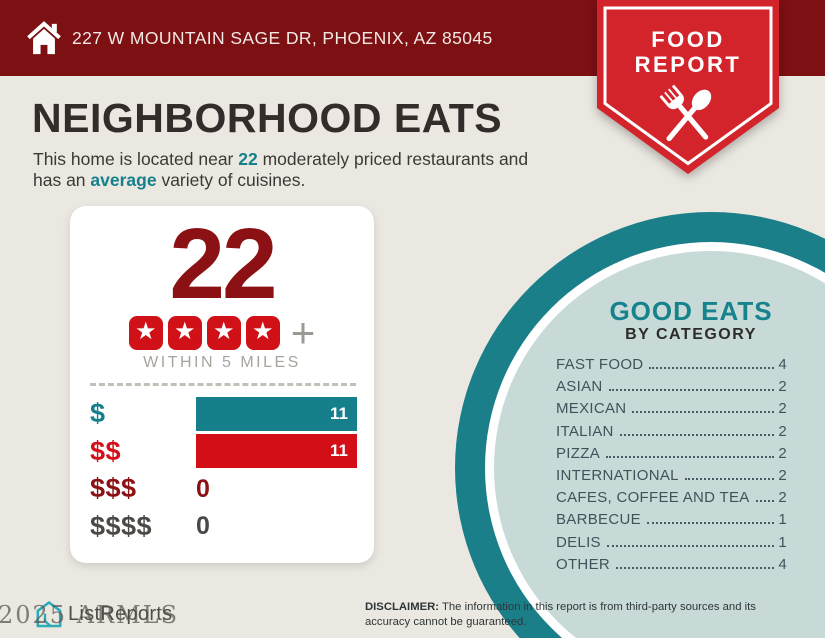  Describe the element at coordinates (598, 520) in the screenshot. I see `category-label: BARBECUE` at that location.